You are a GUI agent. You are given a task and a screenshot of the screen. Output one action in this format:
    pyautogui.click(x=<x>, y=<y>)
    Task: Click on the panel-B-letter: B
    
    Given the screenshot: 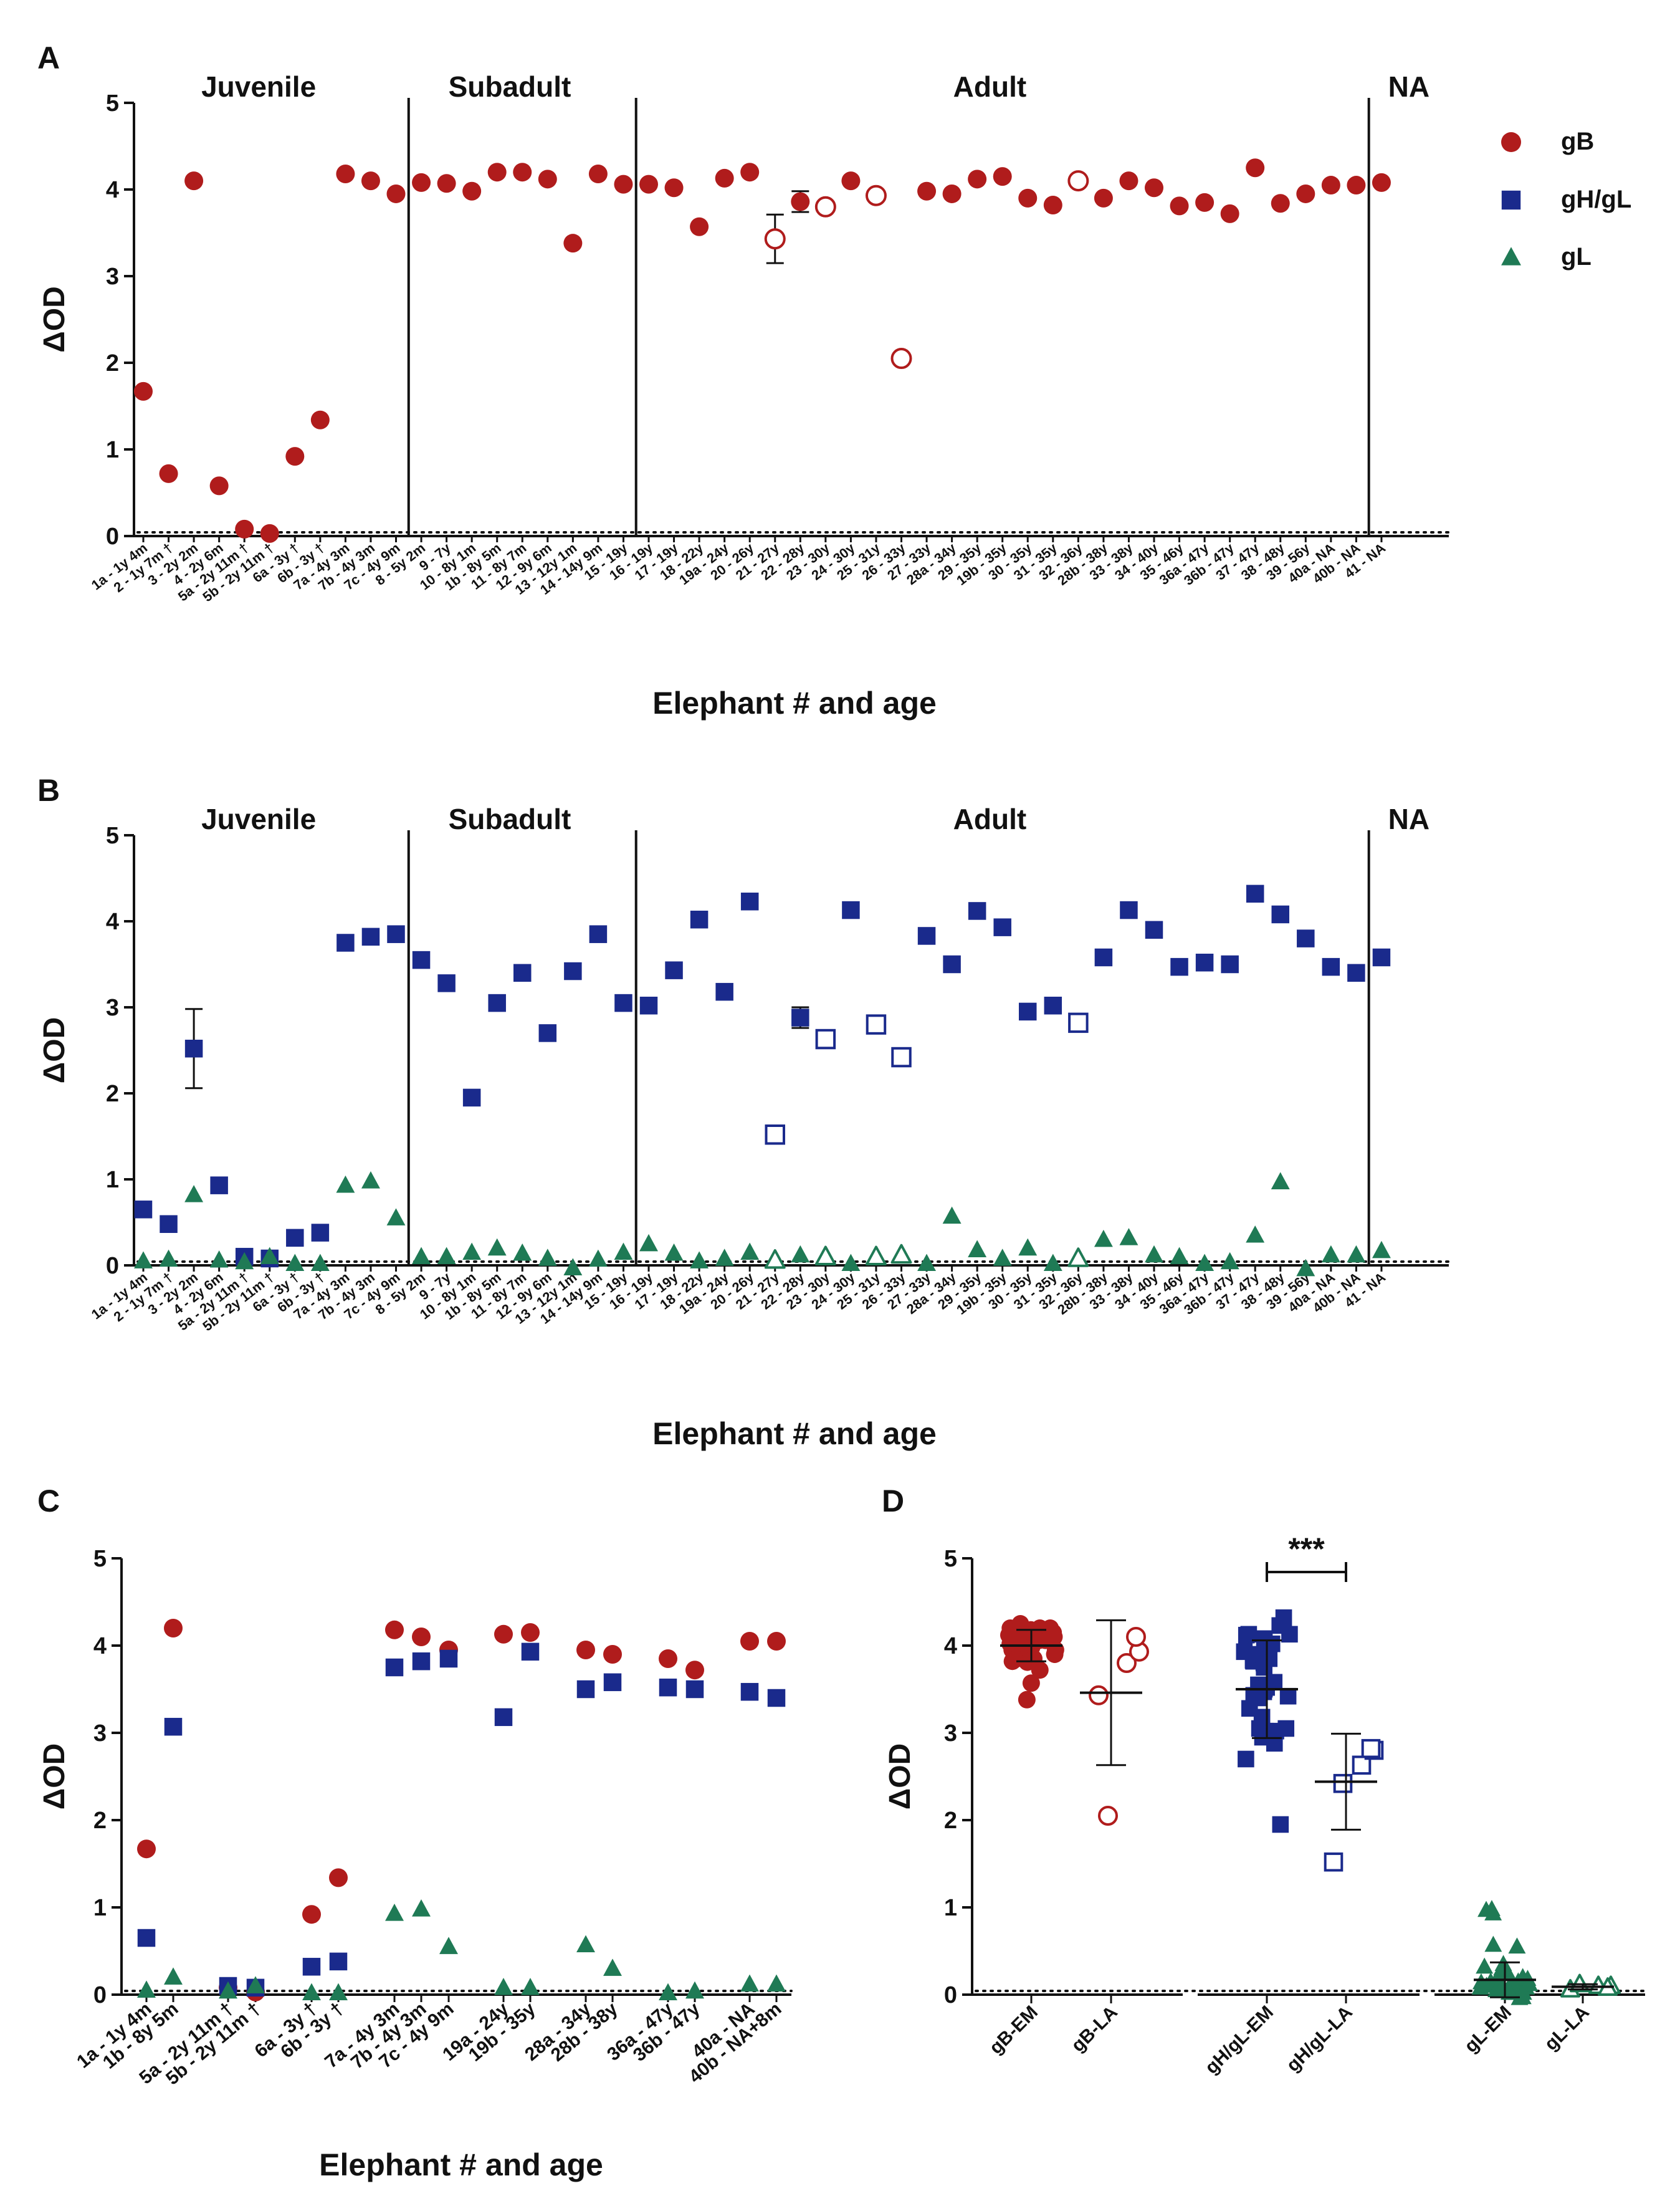 What is the action you would take?
    pyautogui.click(x=48, y=790)
    